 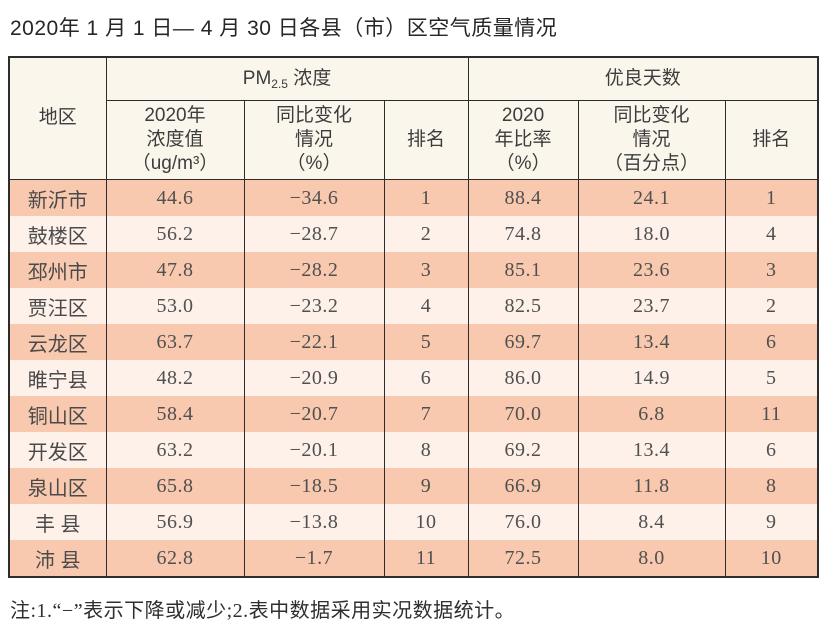 What do you see at coordinates (523, 522) in the screenshot?
I see `good-rate-cell: 76.0` at bounding box center [523, 522].